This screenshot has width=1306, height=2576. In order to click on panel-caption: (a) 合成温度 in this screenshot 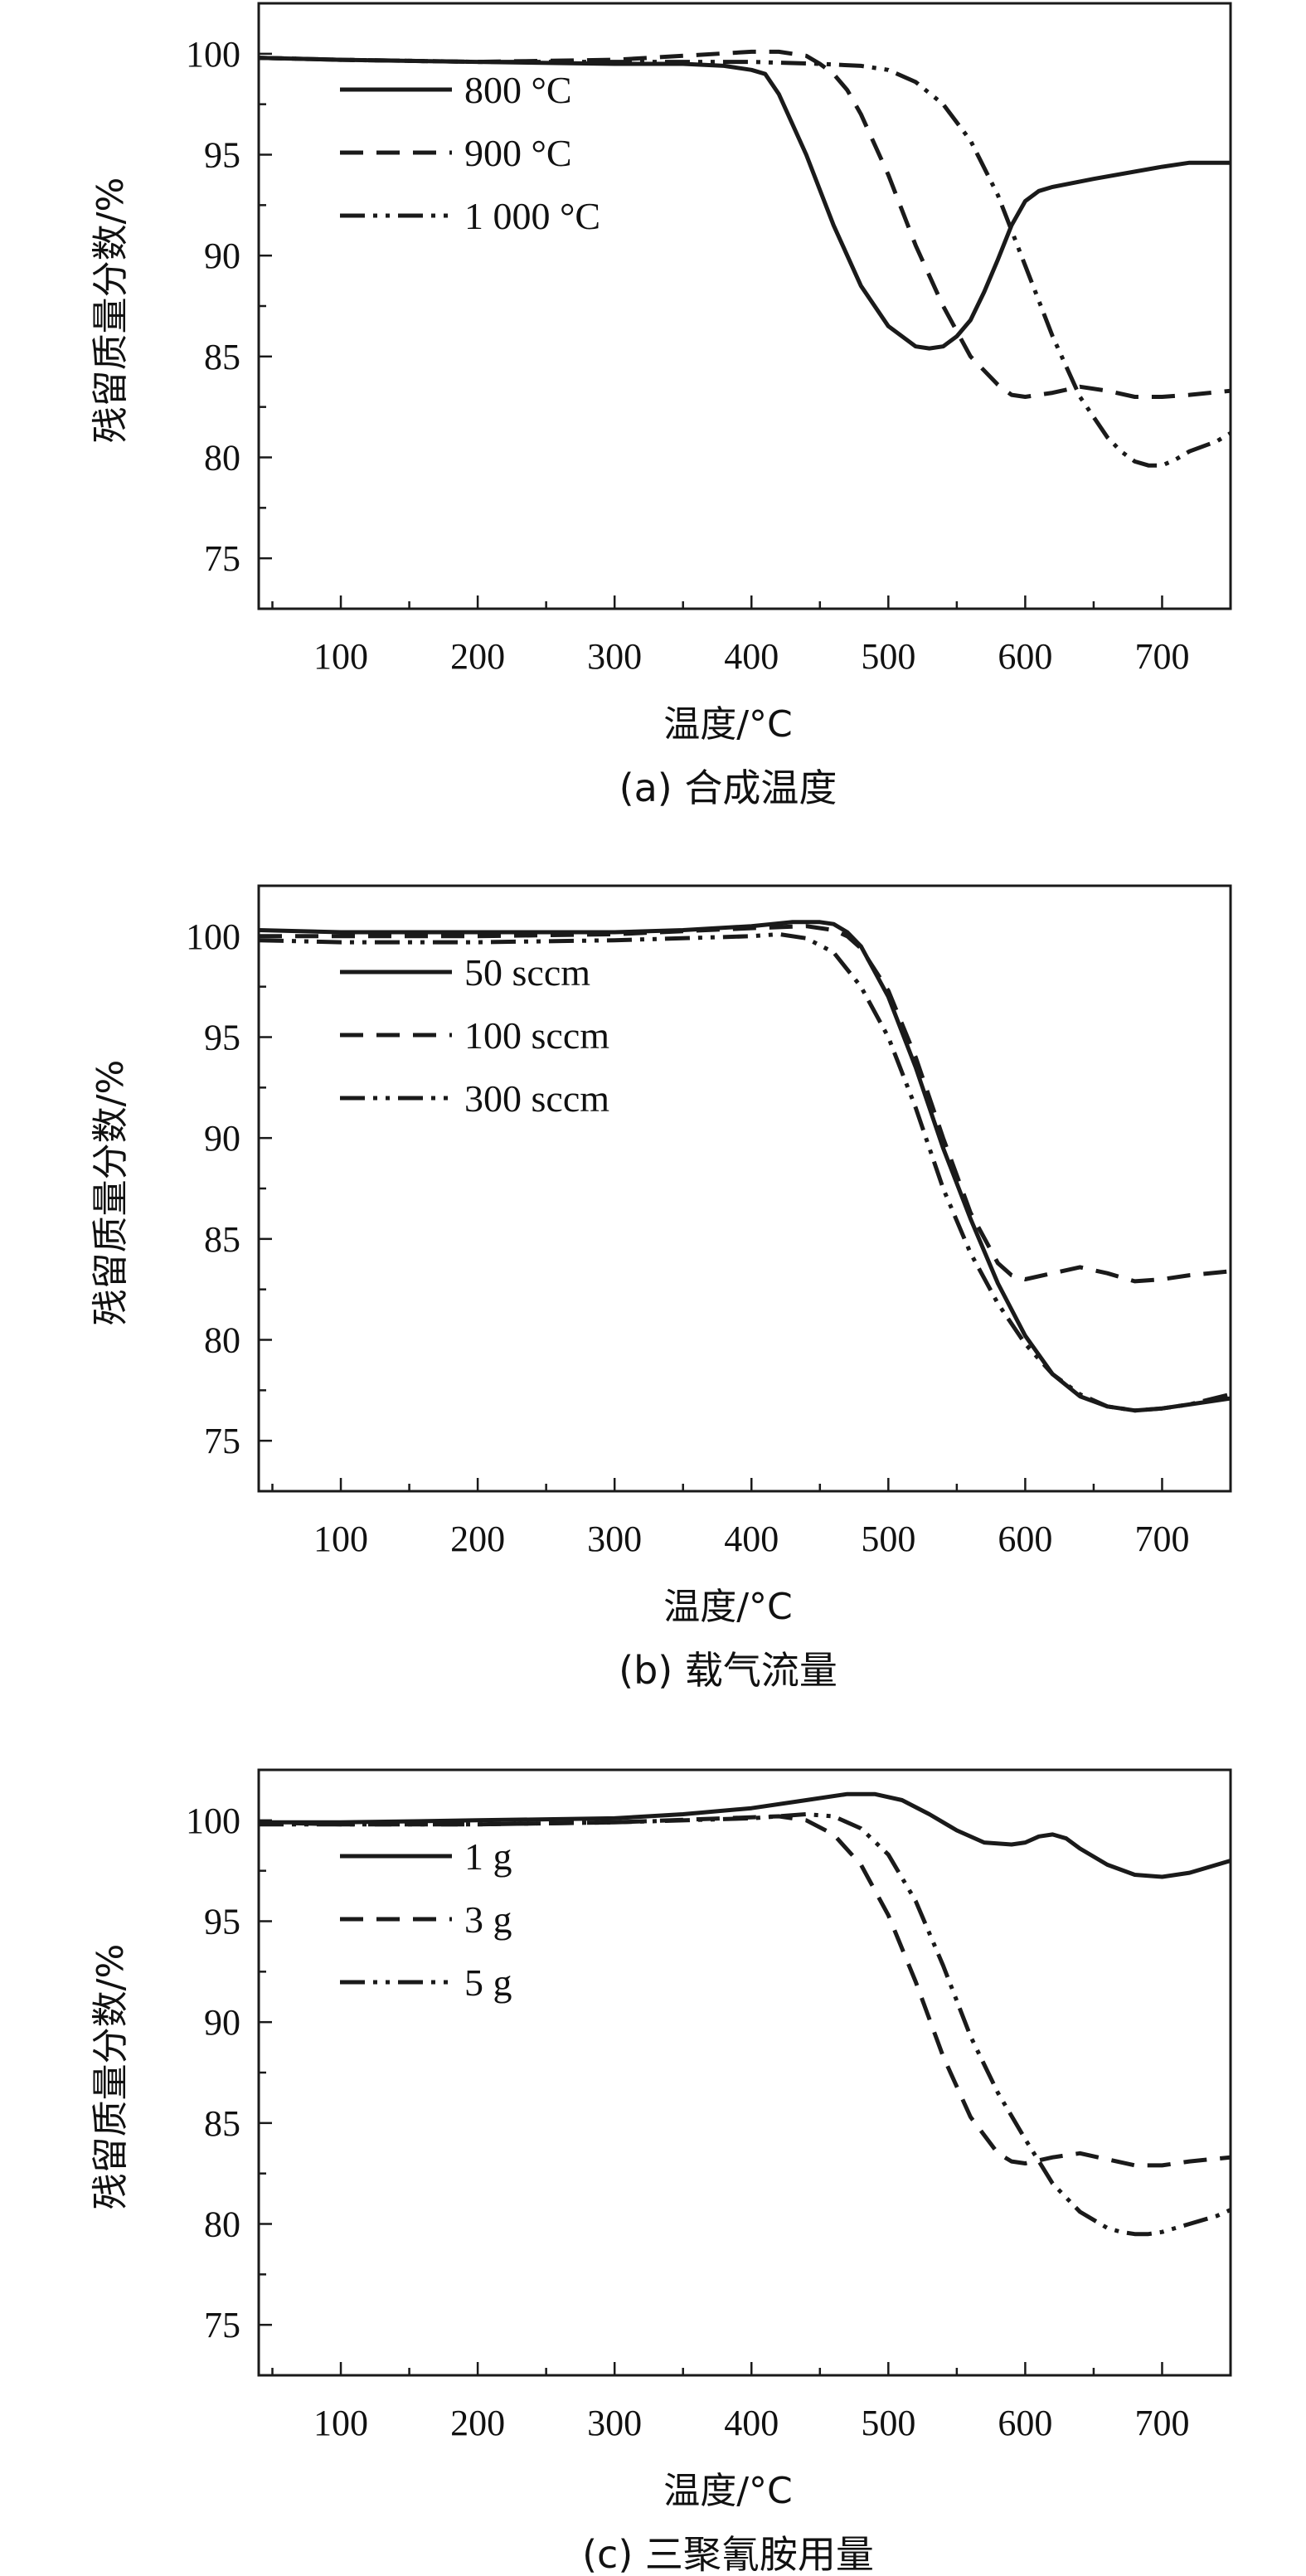, I will do `click(728, 788)`.